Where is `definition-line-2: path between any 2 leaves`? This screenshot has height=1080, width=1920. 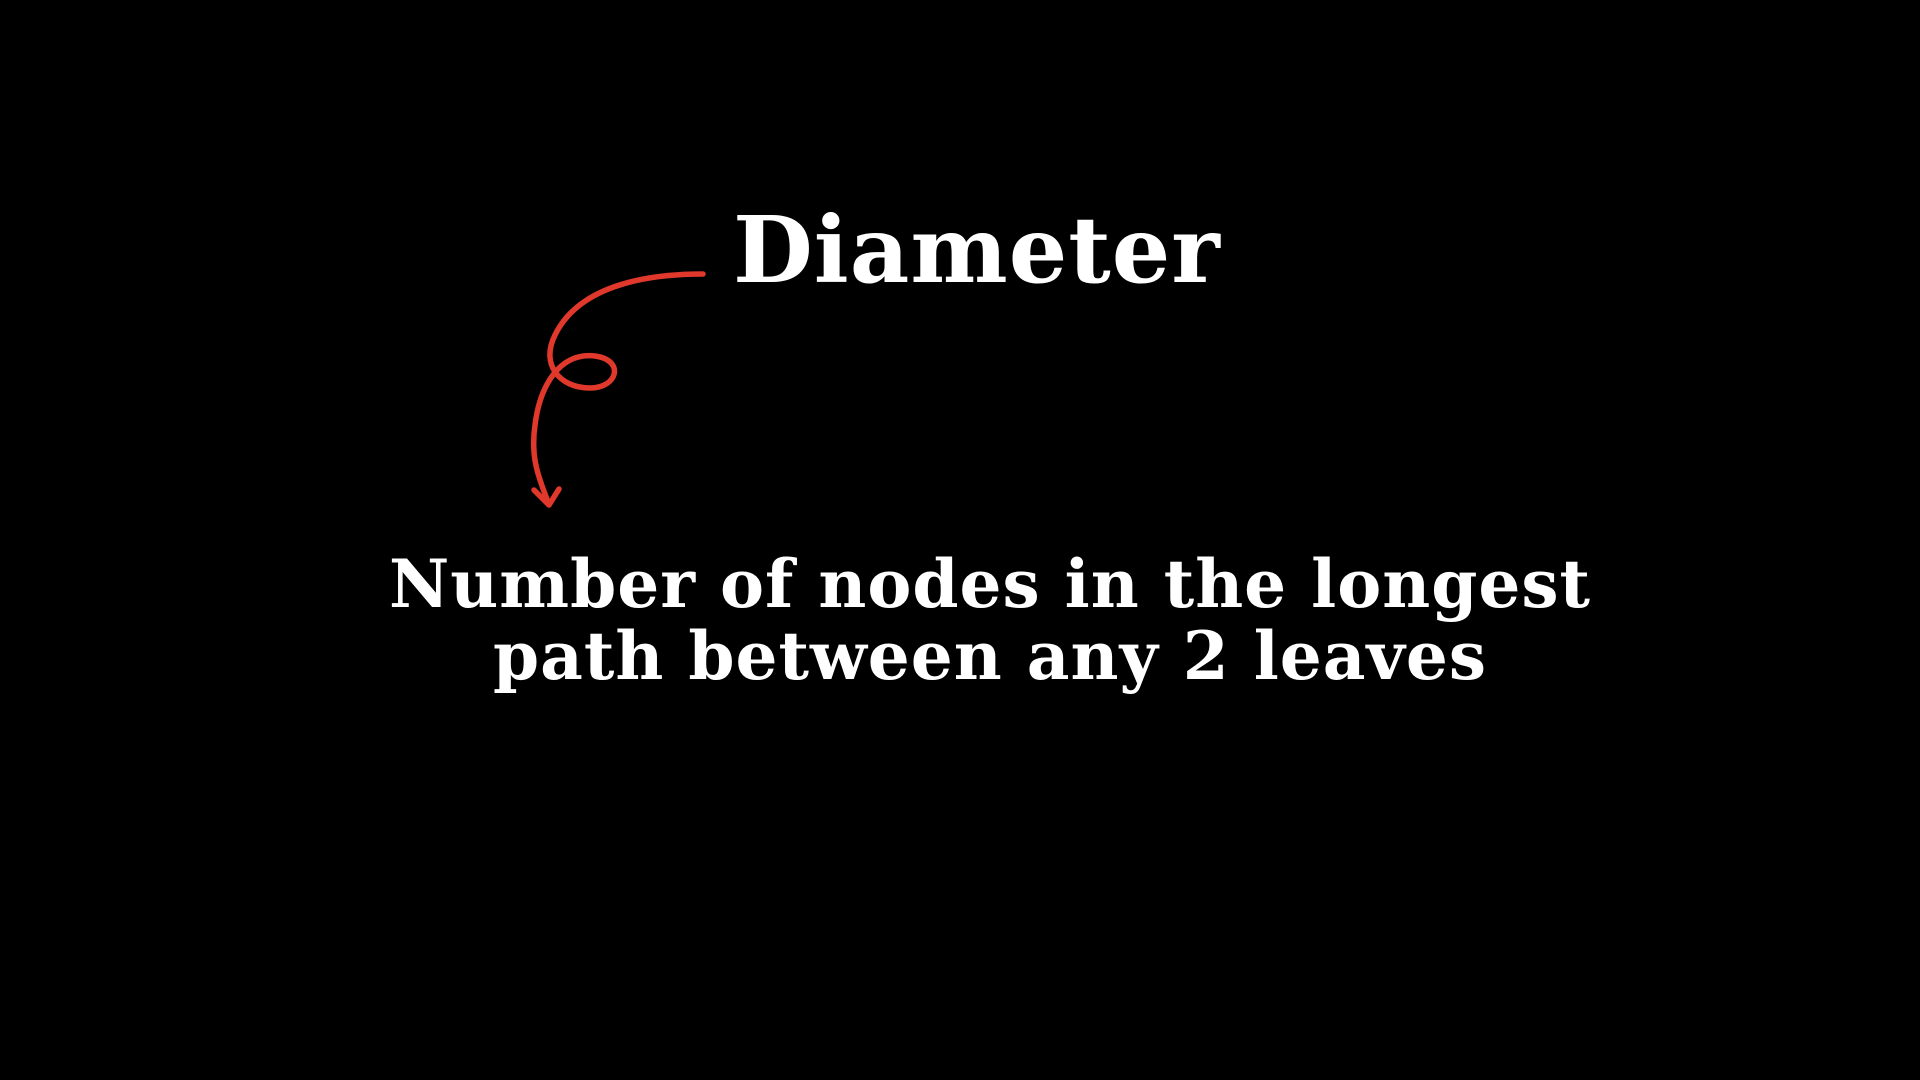
definition-line-2: path between any 2 leaves is located at coordinates (990, 656).